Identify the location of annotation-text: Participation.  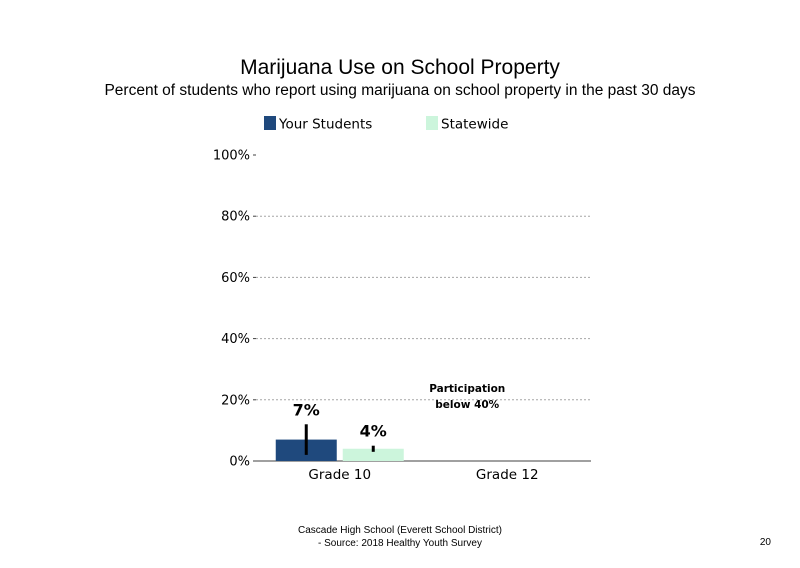
(467, 389).